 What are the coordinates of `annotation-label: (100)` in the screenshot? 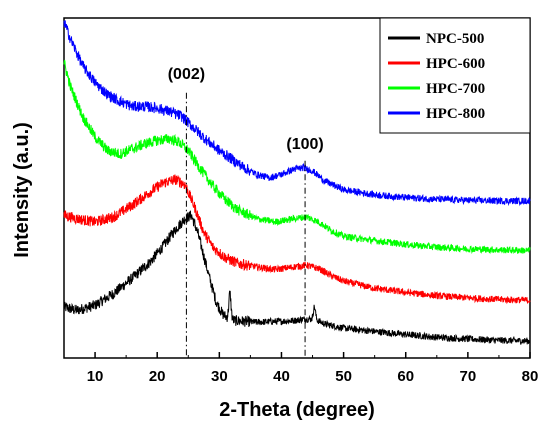 It's located at (304, 144).